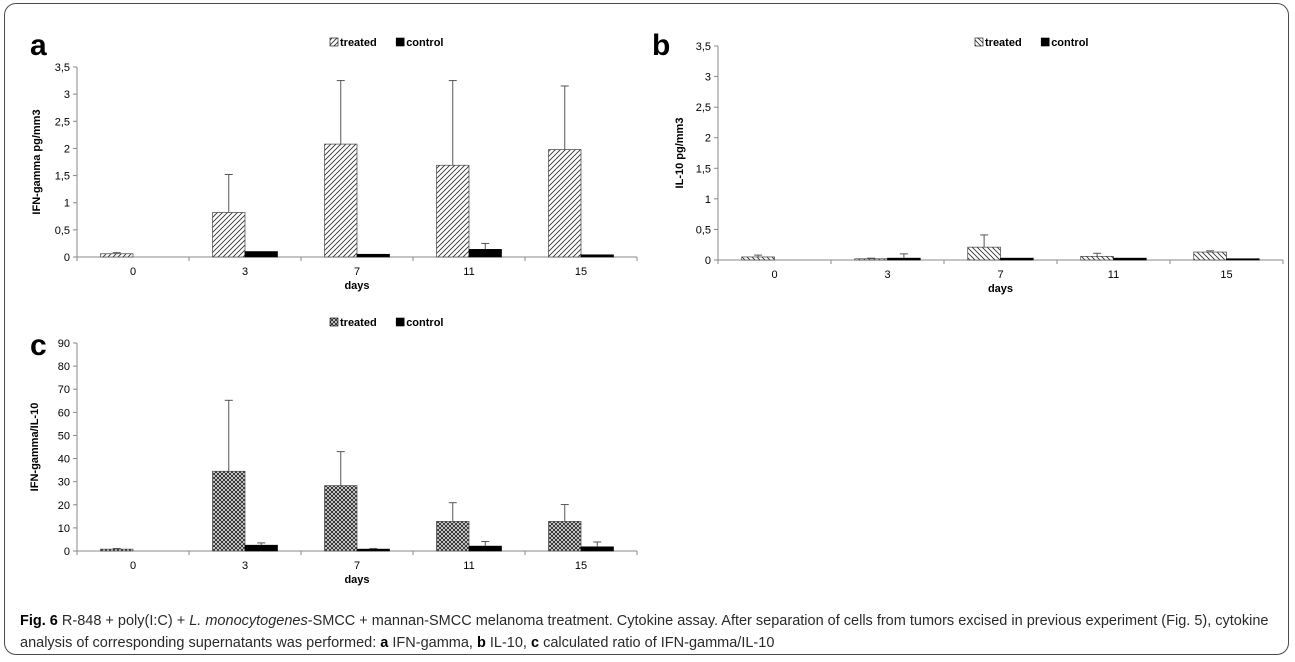 The height and width of the screenshot is (662, 1295). I want to click on x-tick-label-b: 7, so click(1000, 275).